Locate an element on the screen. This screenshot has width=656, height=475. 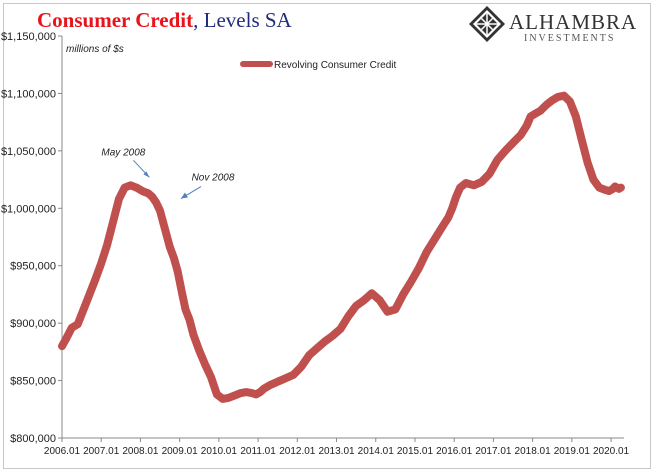
x-tick-label: 2013.01 is located at coordinates (336, 451).